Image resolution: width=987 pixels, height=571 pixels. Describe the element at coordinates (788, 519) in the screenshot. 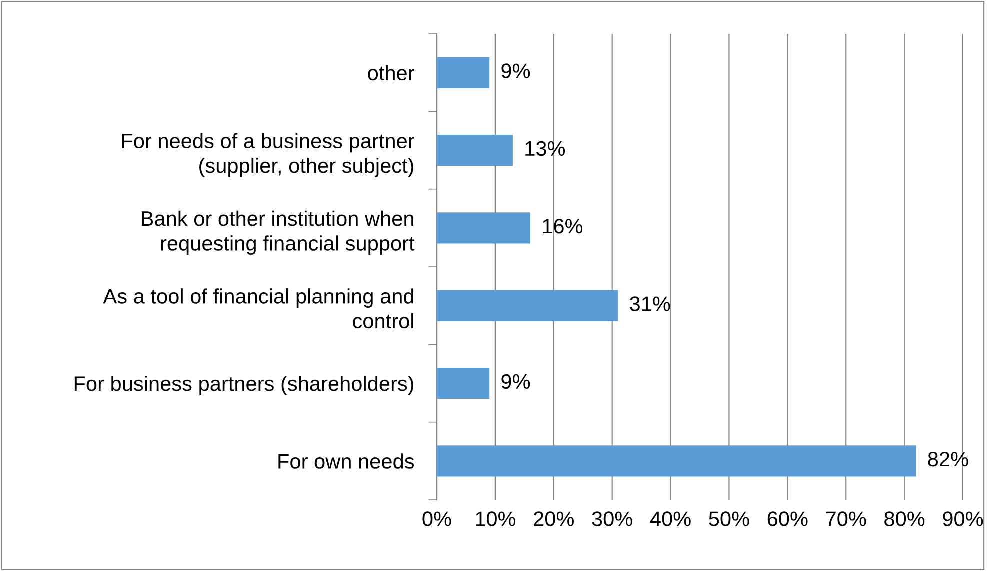

I see `x-tick-label: 60%` at that location.